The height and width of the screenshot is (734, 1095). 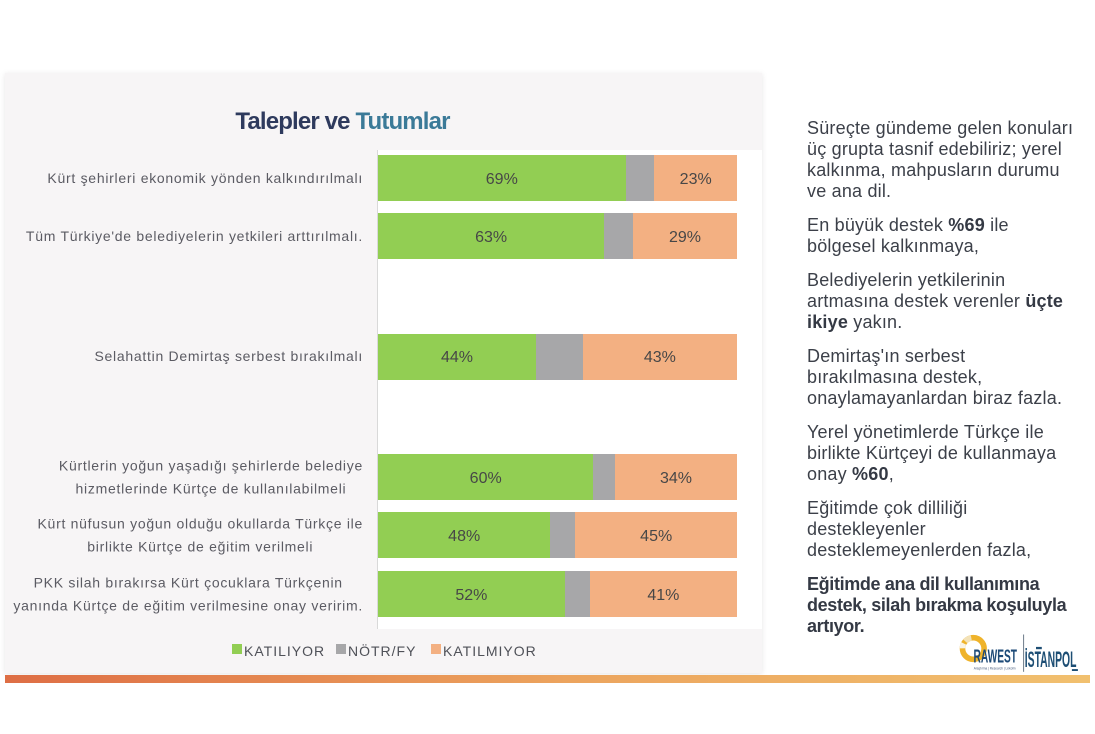 What do you see at coordinates (995, 658) in the screenshot?
I see `svg-text: RAWEST` at bounding box center [995, 658].